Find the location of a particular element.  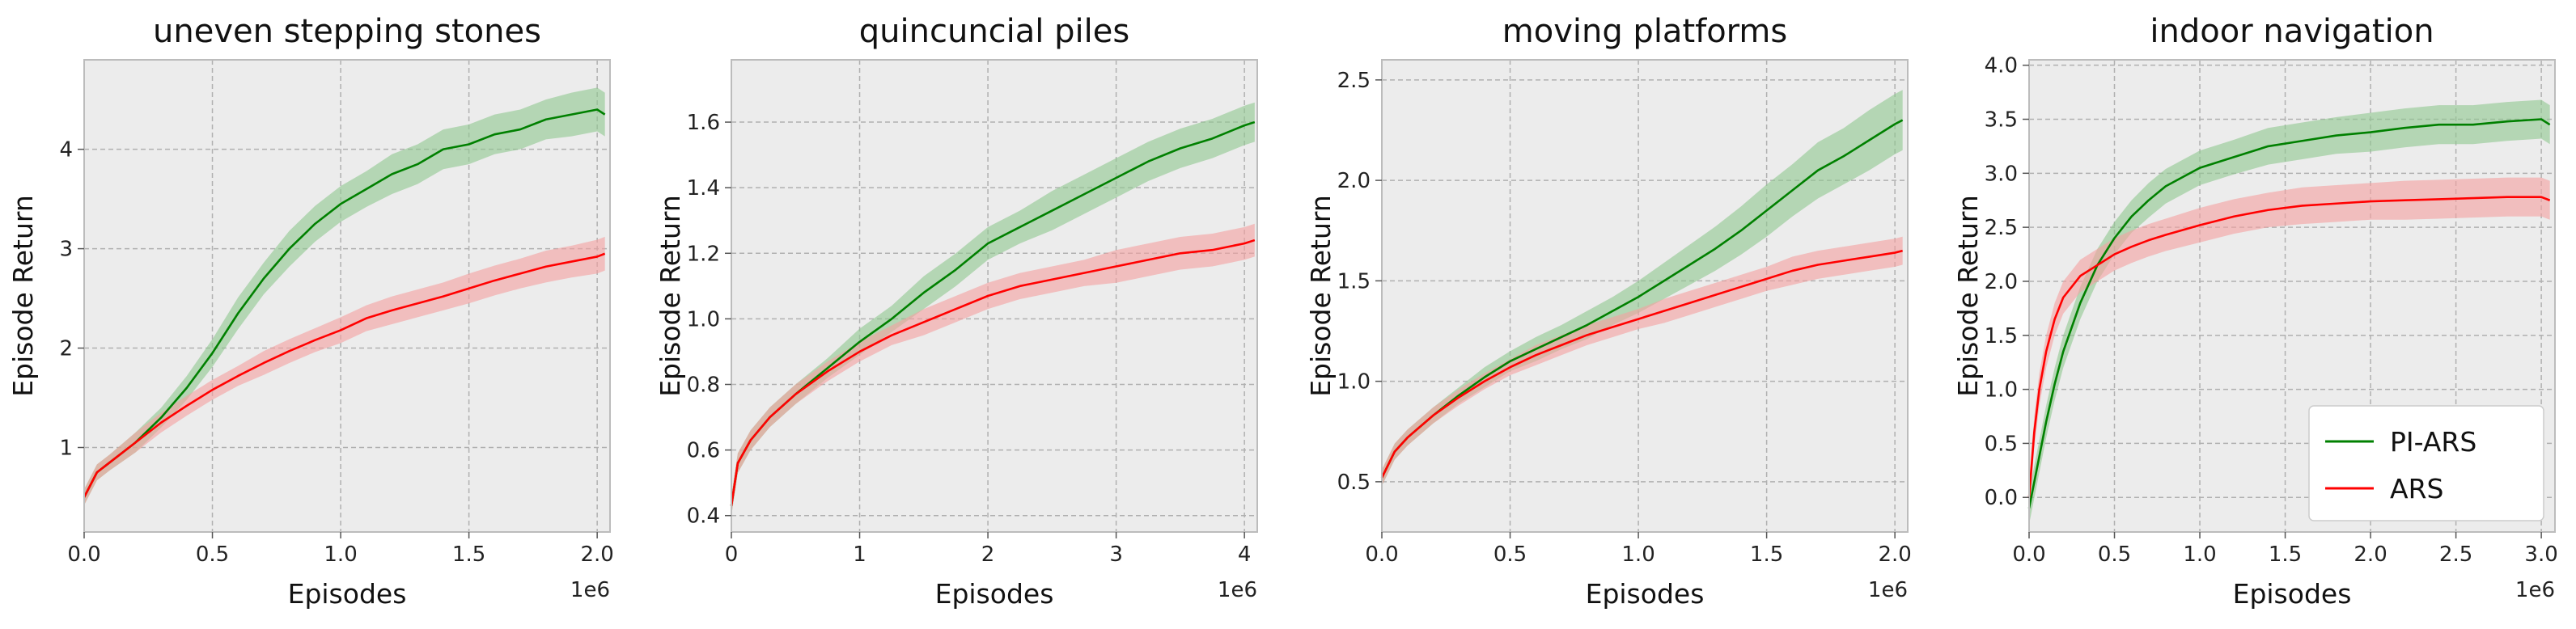

chart-title: moving platforms is located at coordinates (1644, 31).